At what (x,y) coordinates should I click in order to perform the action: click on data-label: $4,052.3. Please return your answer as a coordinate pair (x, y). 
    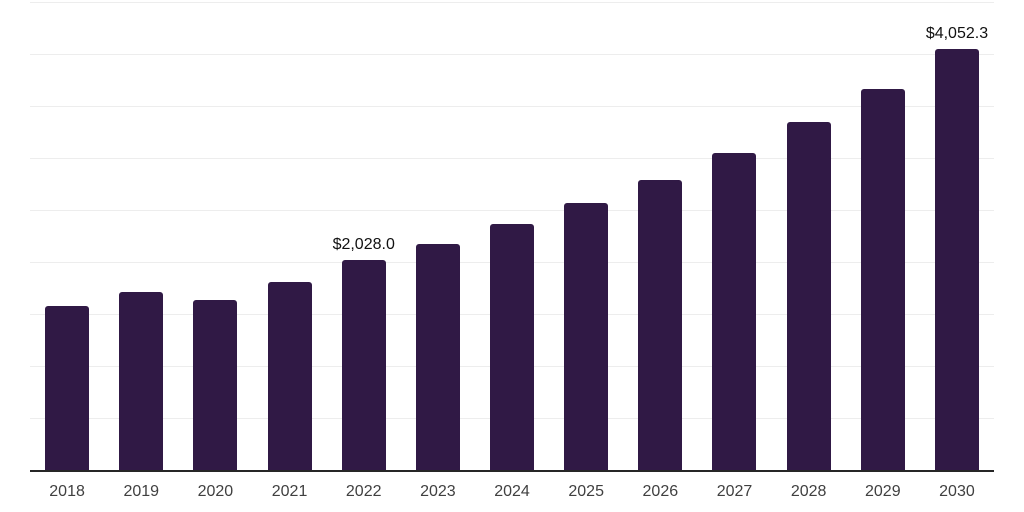
    Looking at the image, I should click on (957, 34).